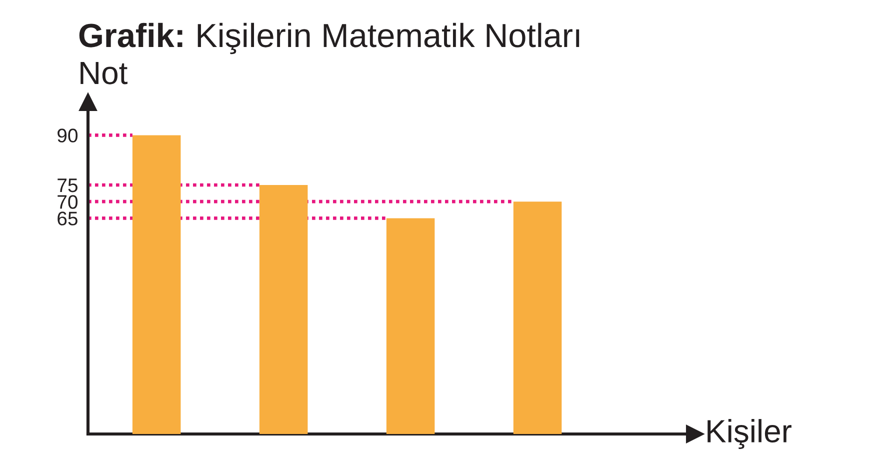 The image size is (888, 469). What do you see at coordinates (68, 185) in the screenshot?
I see `y-tick-label: 75` at bounding box center [68, 185].